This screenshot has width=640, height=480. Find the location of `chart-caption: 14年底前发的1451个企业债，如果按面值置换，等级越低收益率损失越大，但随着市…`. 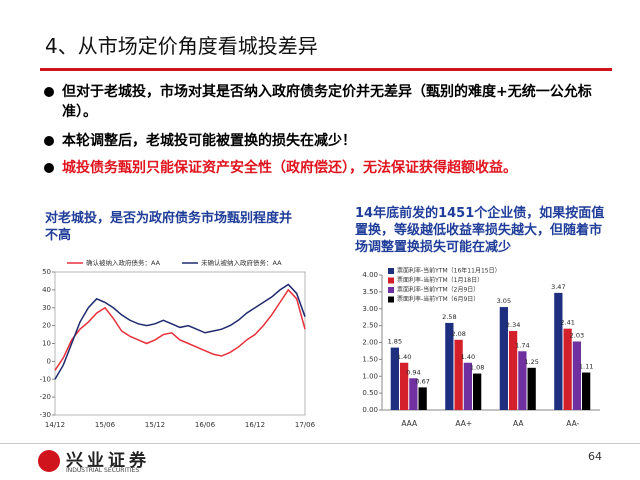

chart-caption: 14年底前发的1451个企业债，如果按面值置换，等级越低收益率损失越大，但随着市… is located at coordinates (480, 230).